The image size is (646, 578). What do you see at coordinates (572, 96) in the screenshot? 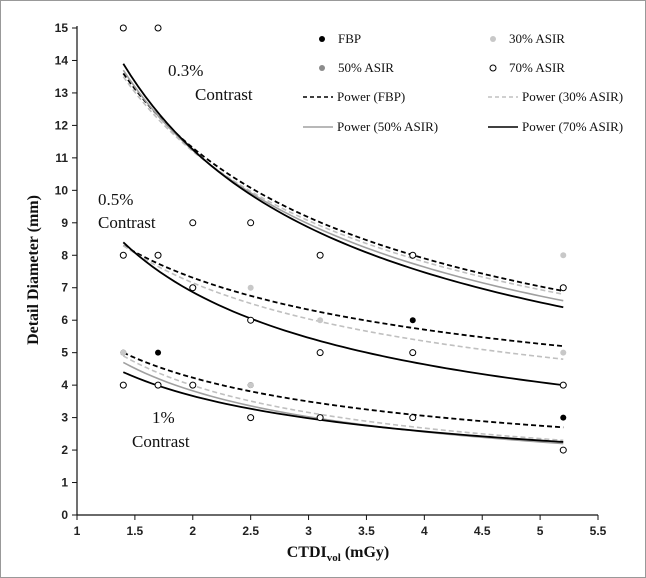
I see `legend-label-power-30-asir: Power (30% ASIR)` at bounding box center [572, 96].